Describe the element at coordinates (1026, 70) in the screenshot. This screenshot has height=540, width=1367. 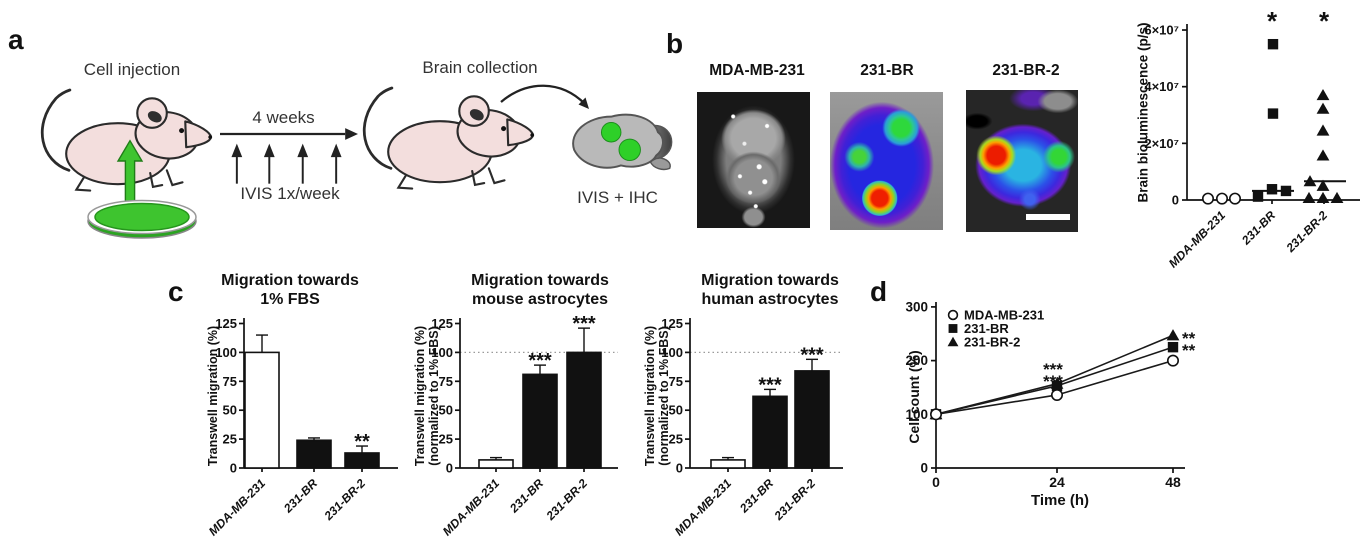
I see `image-title-231-br-2: 231-BR-2` at that location.